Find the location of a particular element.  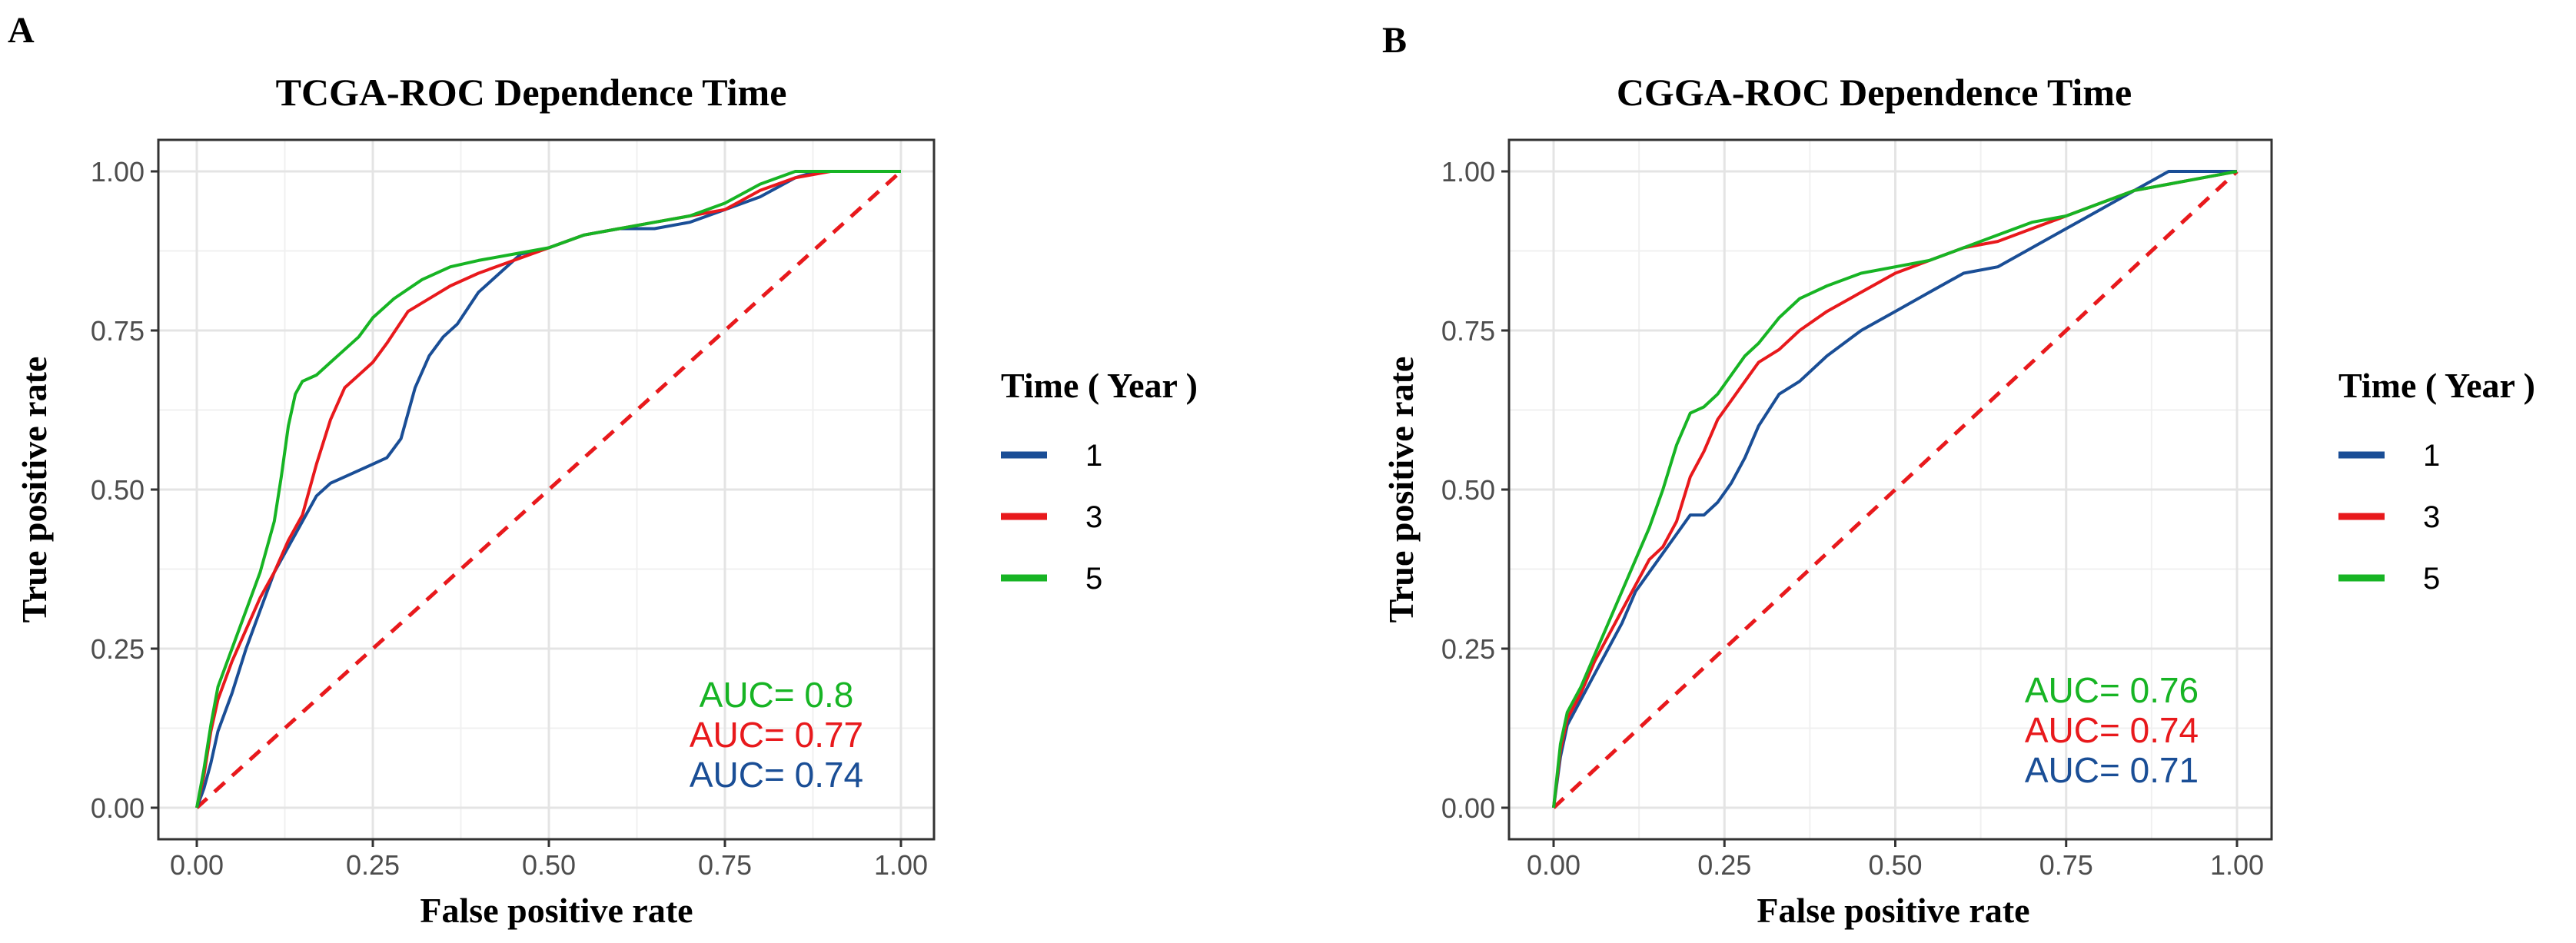

auc-value: 0.71 is located at coordinates (2164, 770).